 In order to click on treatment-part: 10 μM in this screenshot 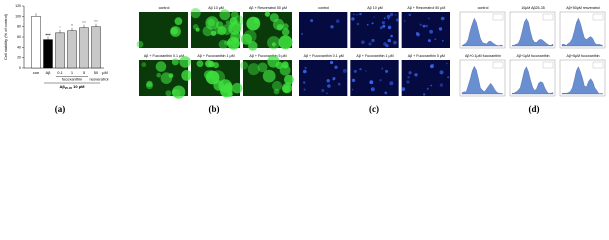, I will do `click(78, 86)`.